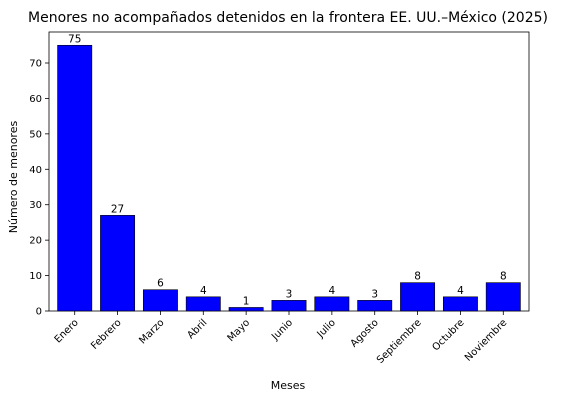 Image resolution: width=581 pixels, height=401 pixels. I want to click on bar-value-label: 75, so click(74, 39).